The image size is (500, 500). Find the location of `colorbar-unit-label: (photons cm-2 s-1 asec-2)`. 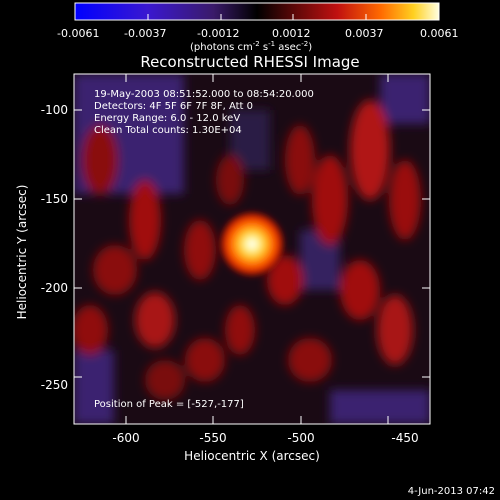

colorbar-unit-label: (photons cm-2 s-1 asec-2) is located at coordinates (251, 46).